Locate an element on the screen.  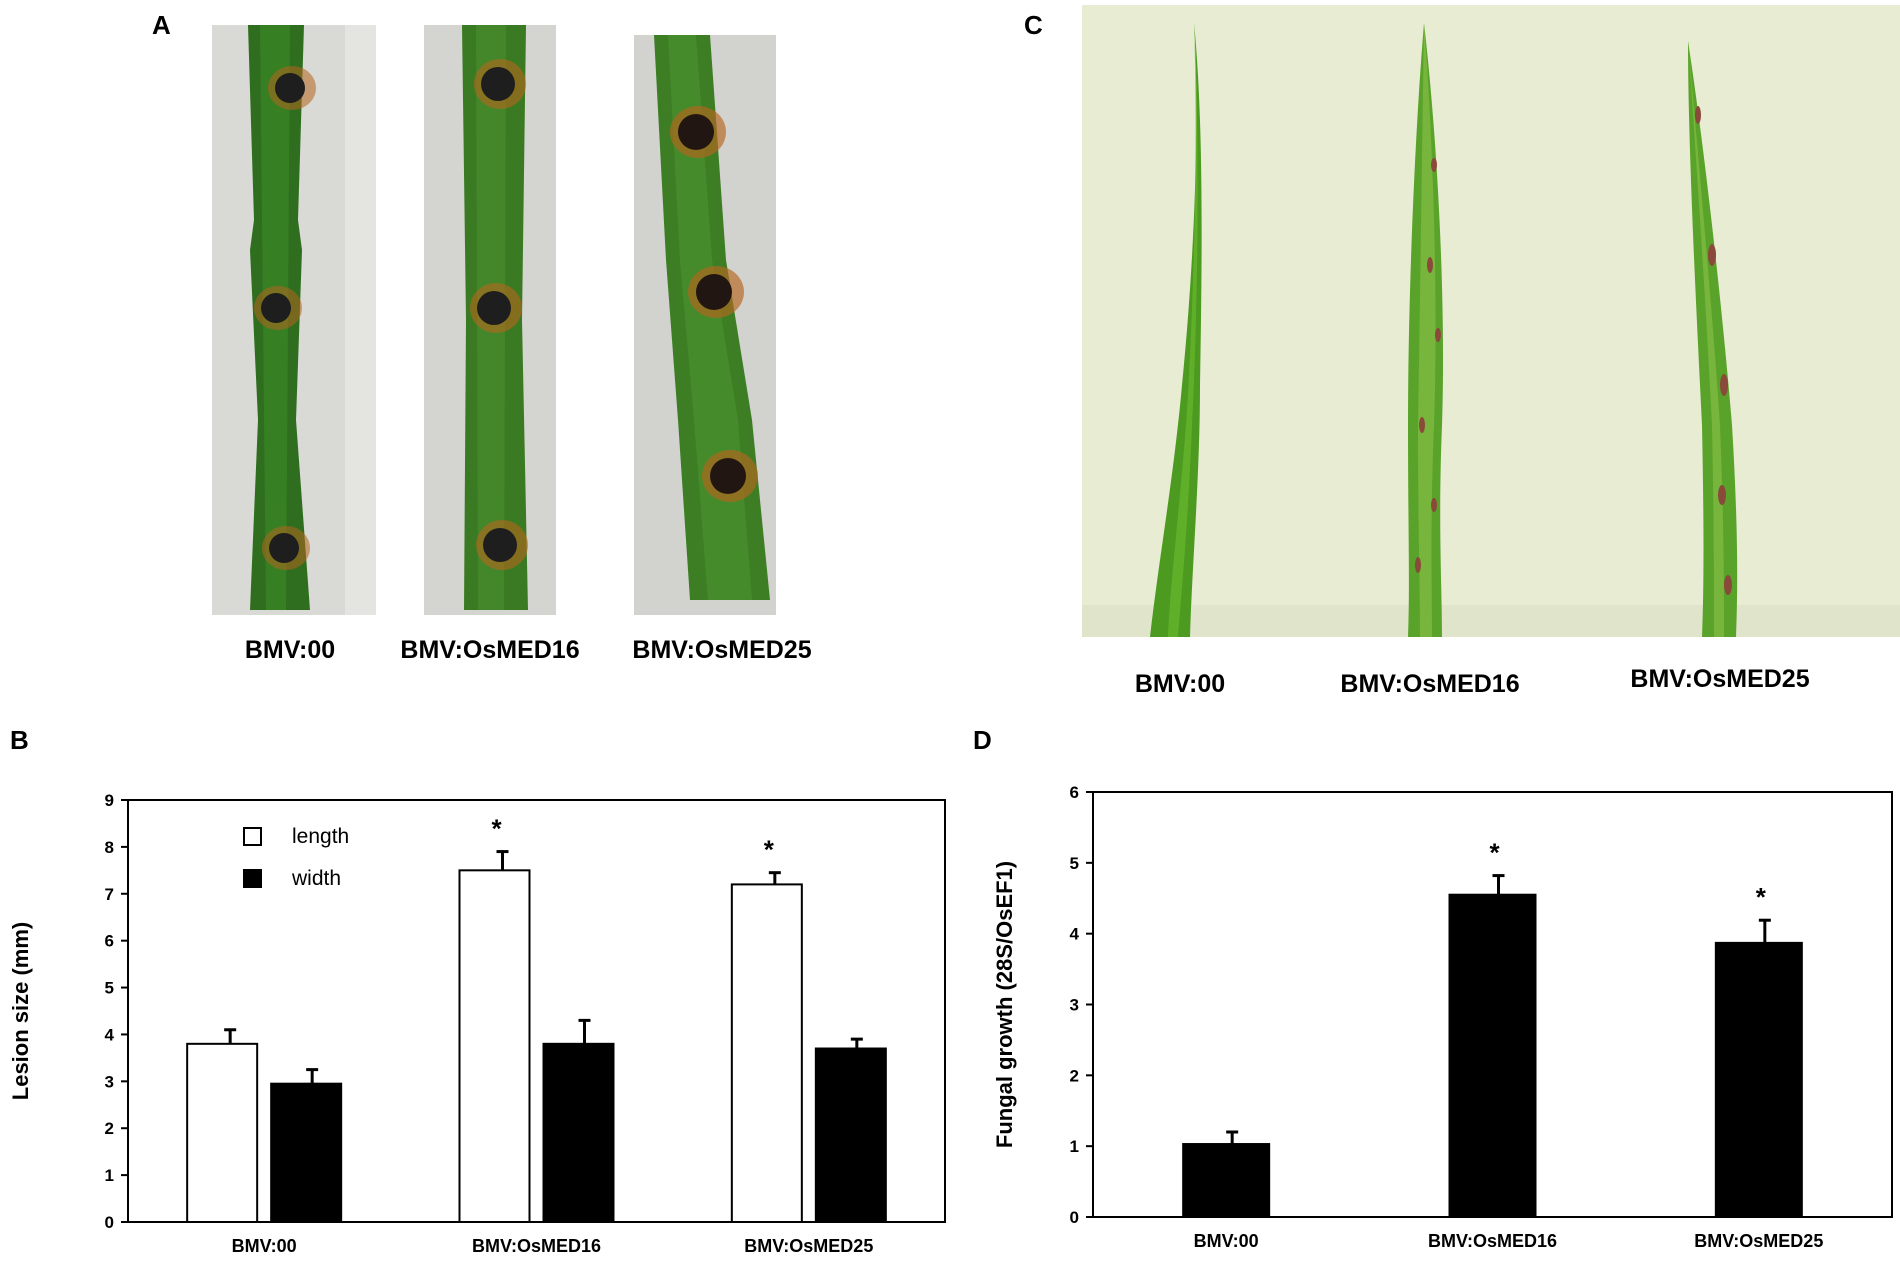
panel-a-caption-2: BMV:OsMED16 is located at coordinates (490, 650).